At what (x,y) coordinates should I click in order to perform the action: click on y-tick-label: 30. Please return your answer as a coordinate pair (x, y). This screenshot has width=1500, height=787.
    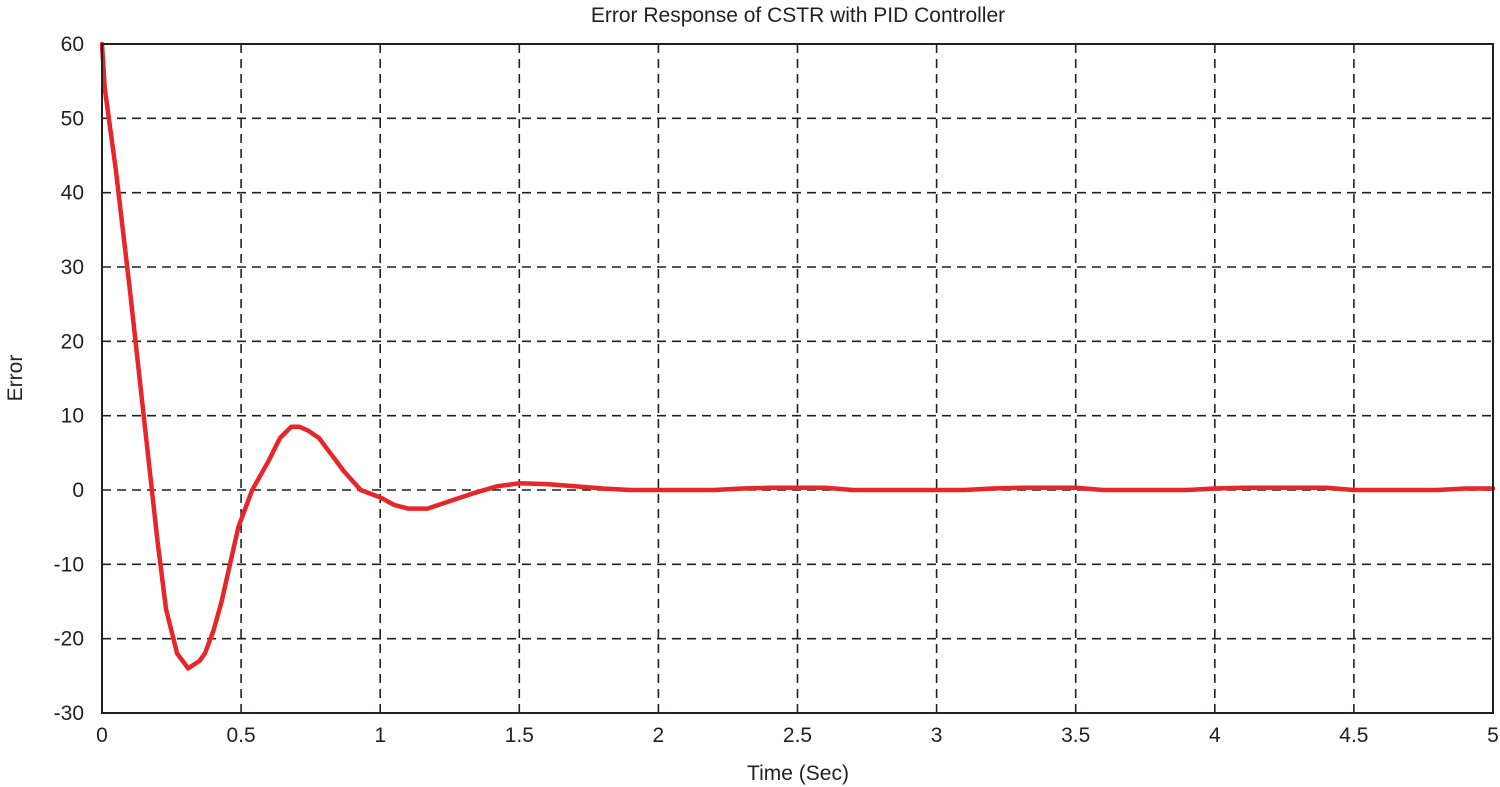
    Looking at the image, I should click on (72, 267).